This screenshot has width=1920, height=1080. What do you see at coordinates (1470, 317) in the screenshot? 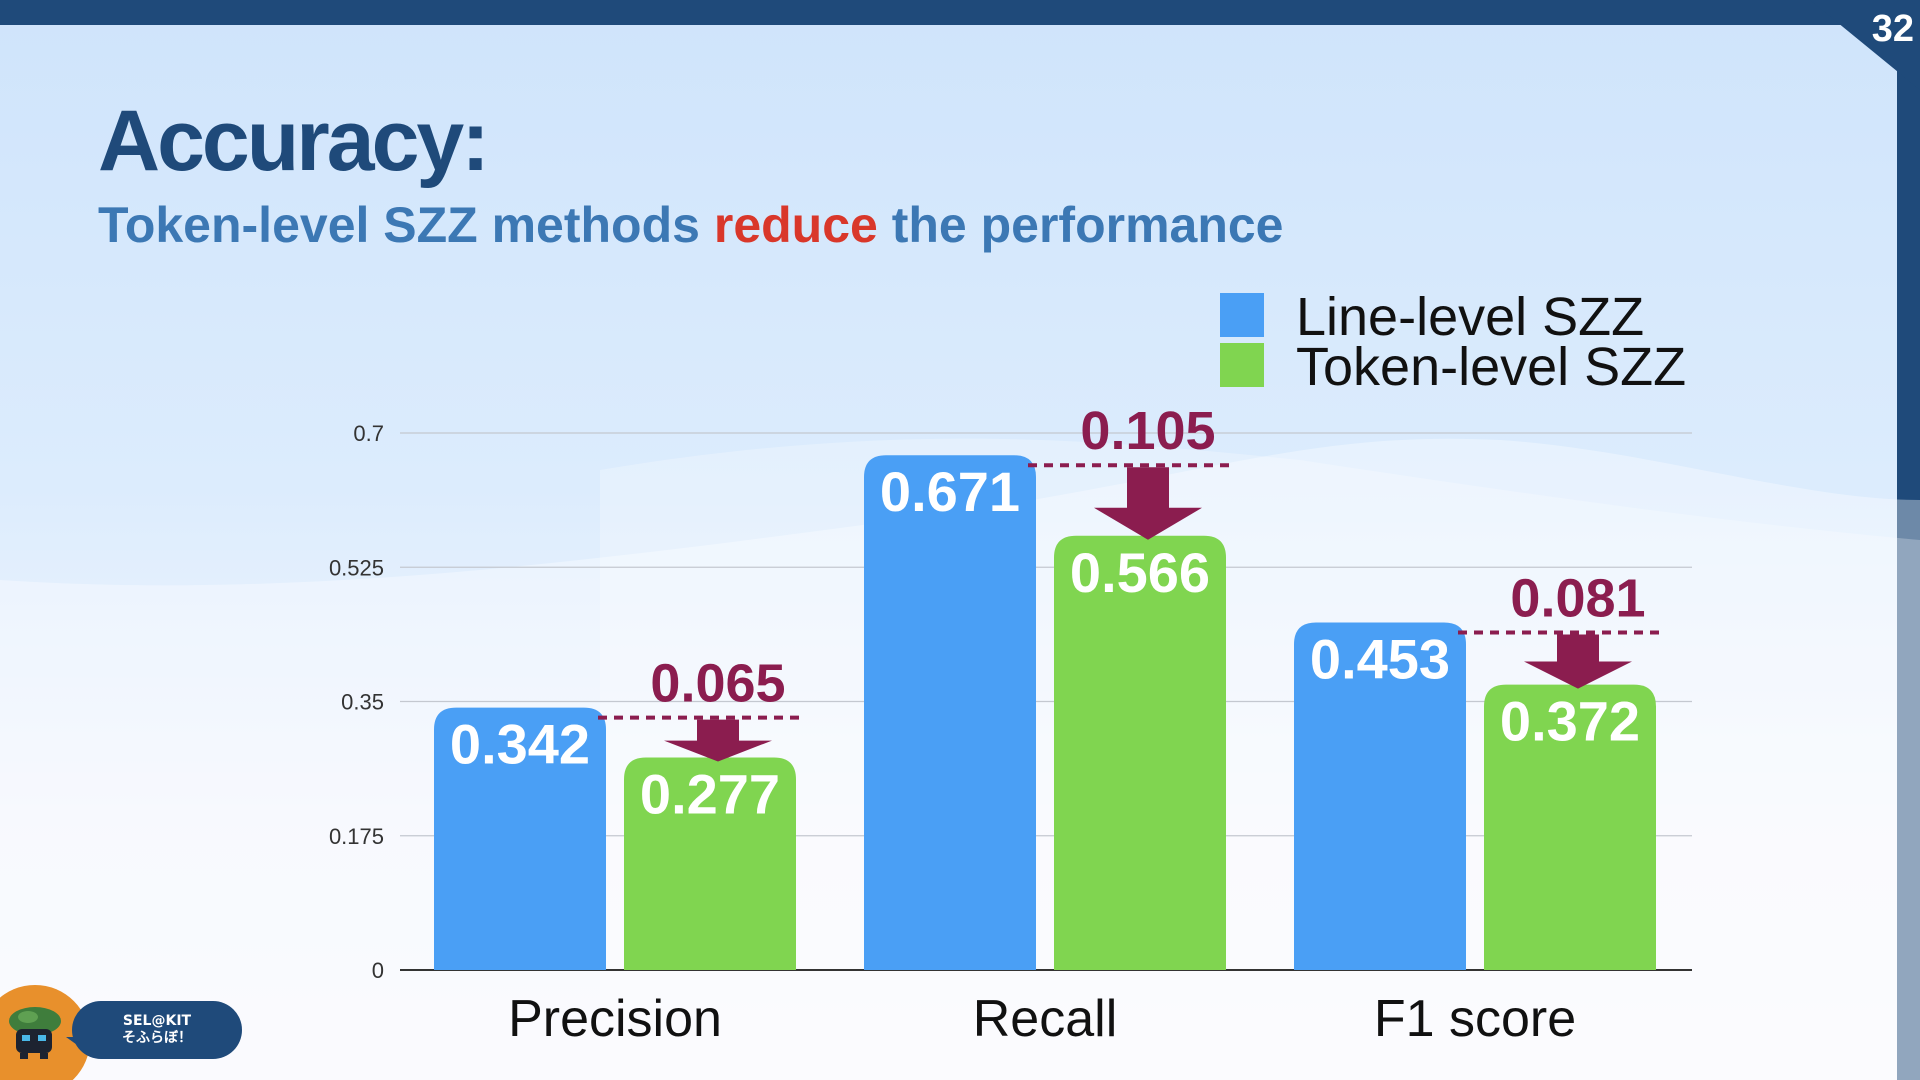
I see `legend-label-line-level: Line-level SZZ` at bounding box center [1470, 317].